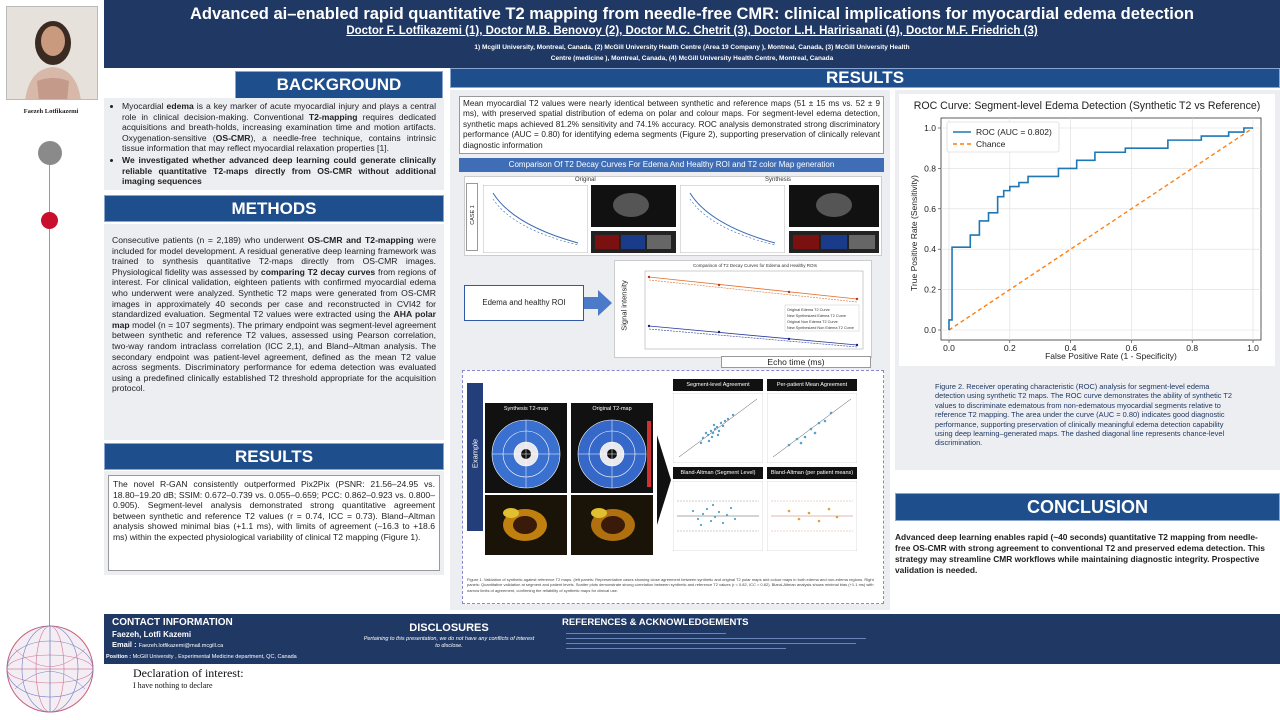 The image size is (1280, 720). I want to click on roc-x-tick-label: 0.6, so click(1131, 348).